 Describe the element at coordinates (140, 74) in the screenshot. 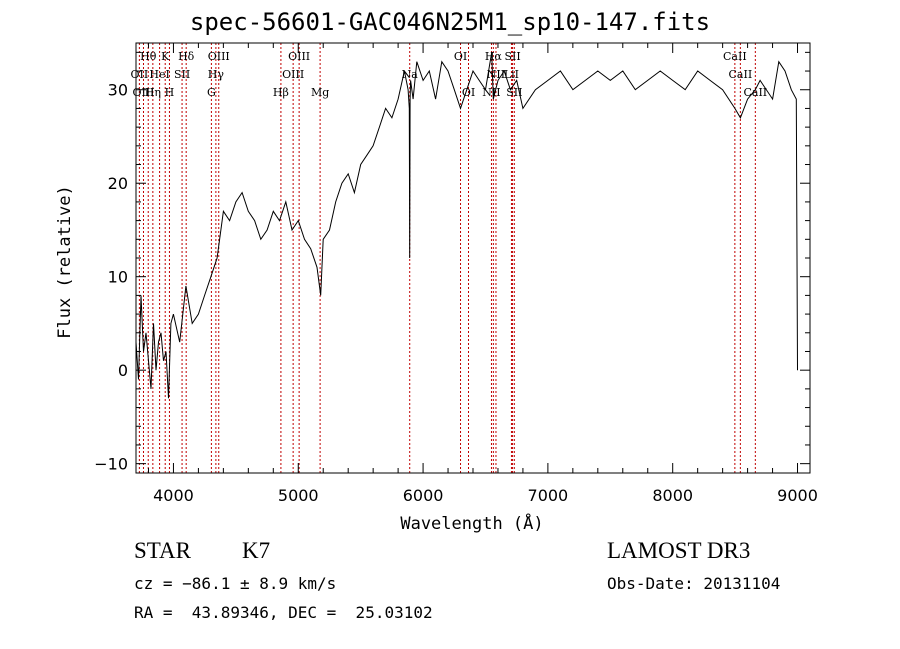

I see `spectral-line-label: OII` at that location.